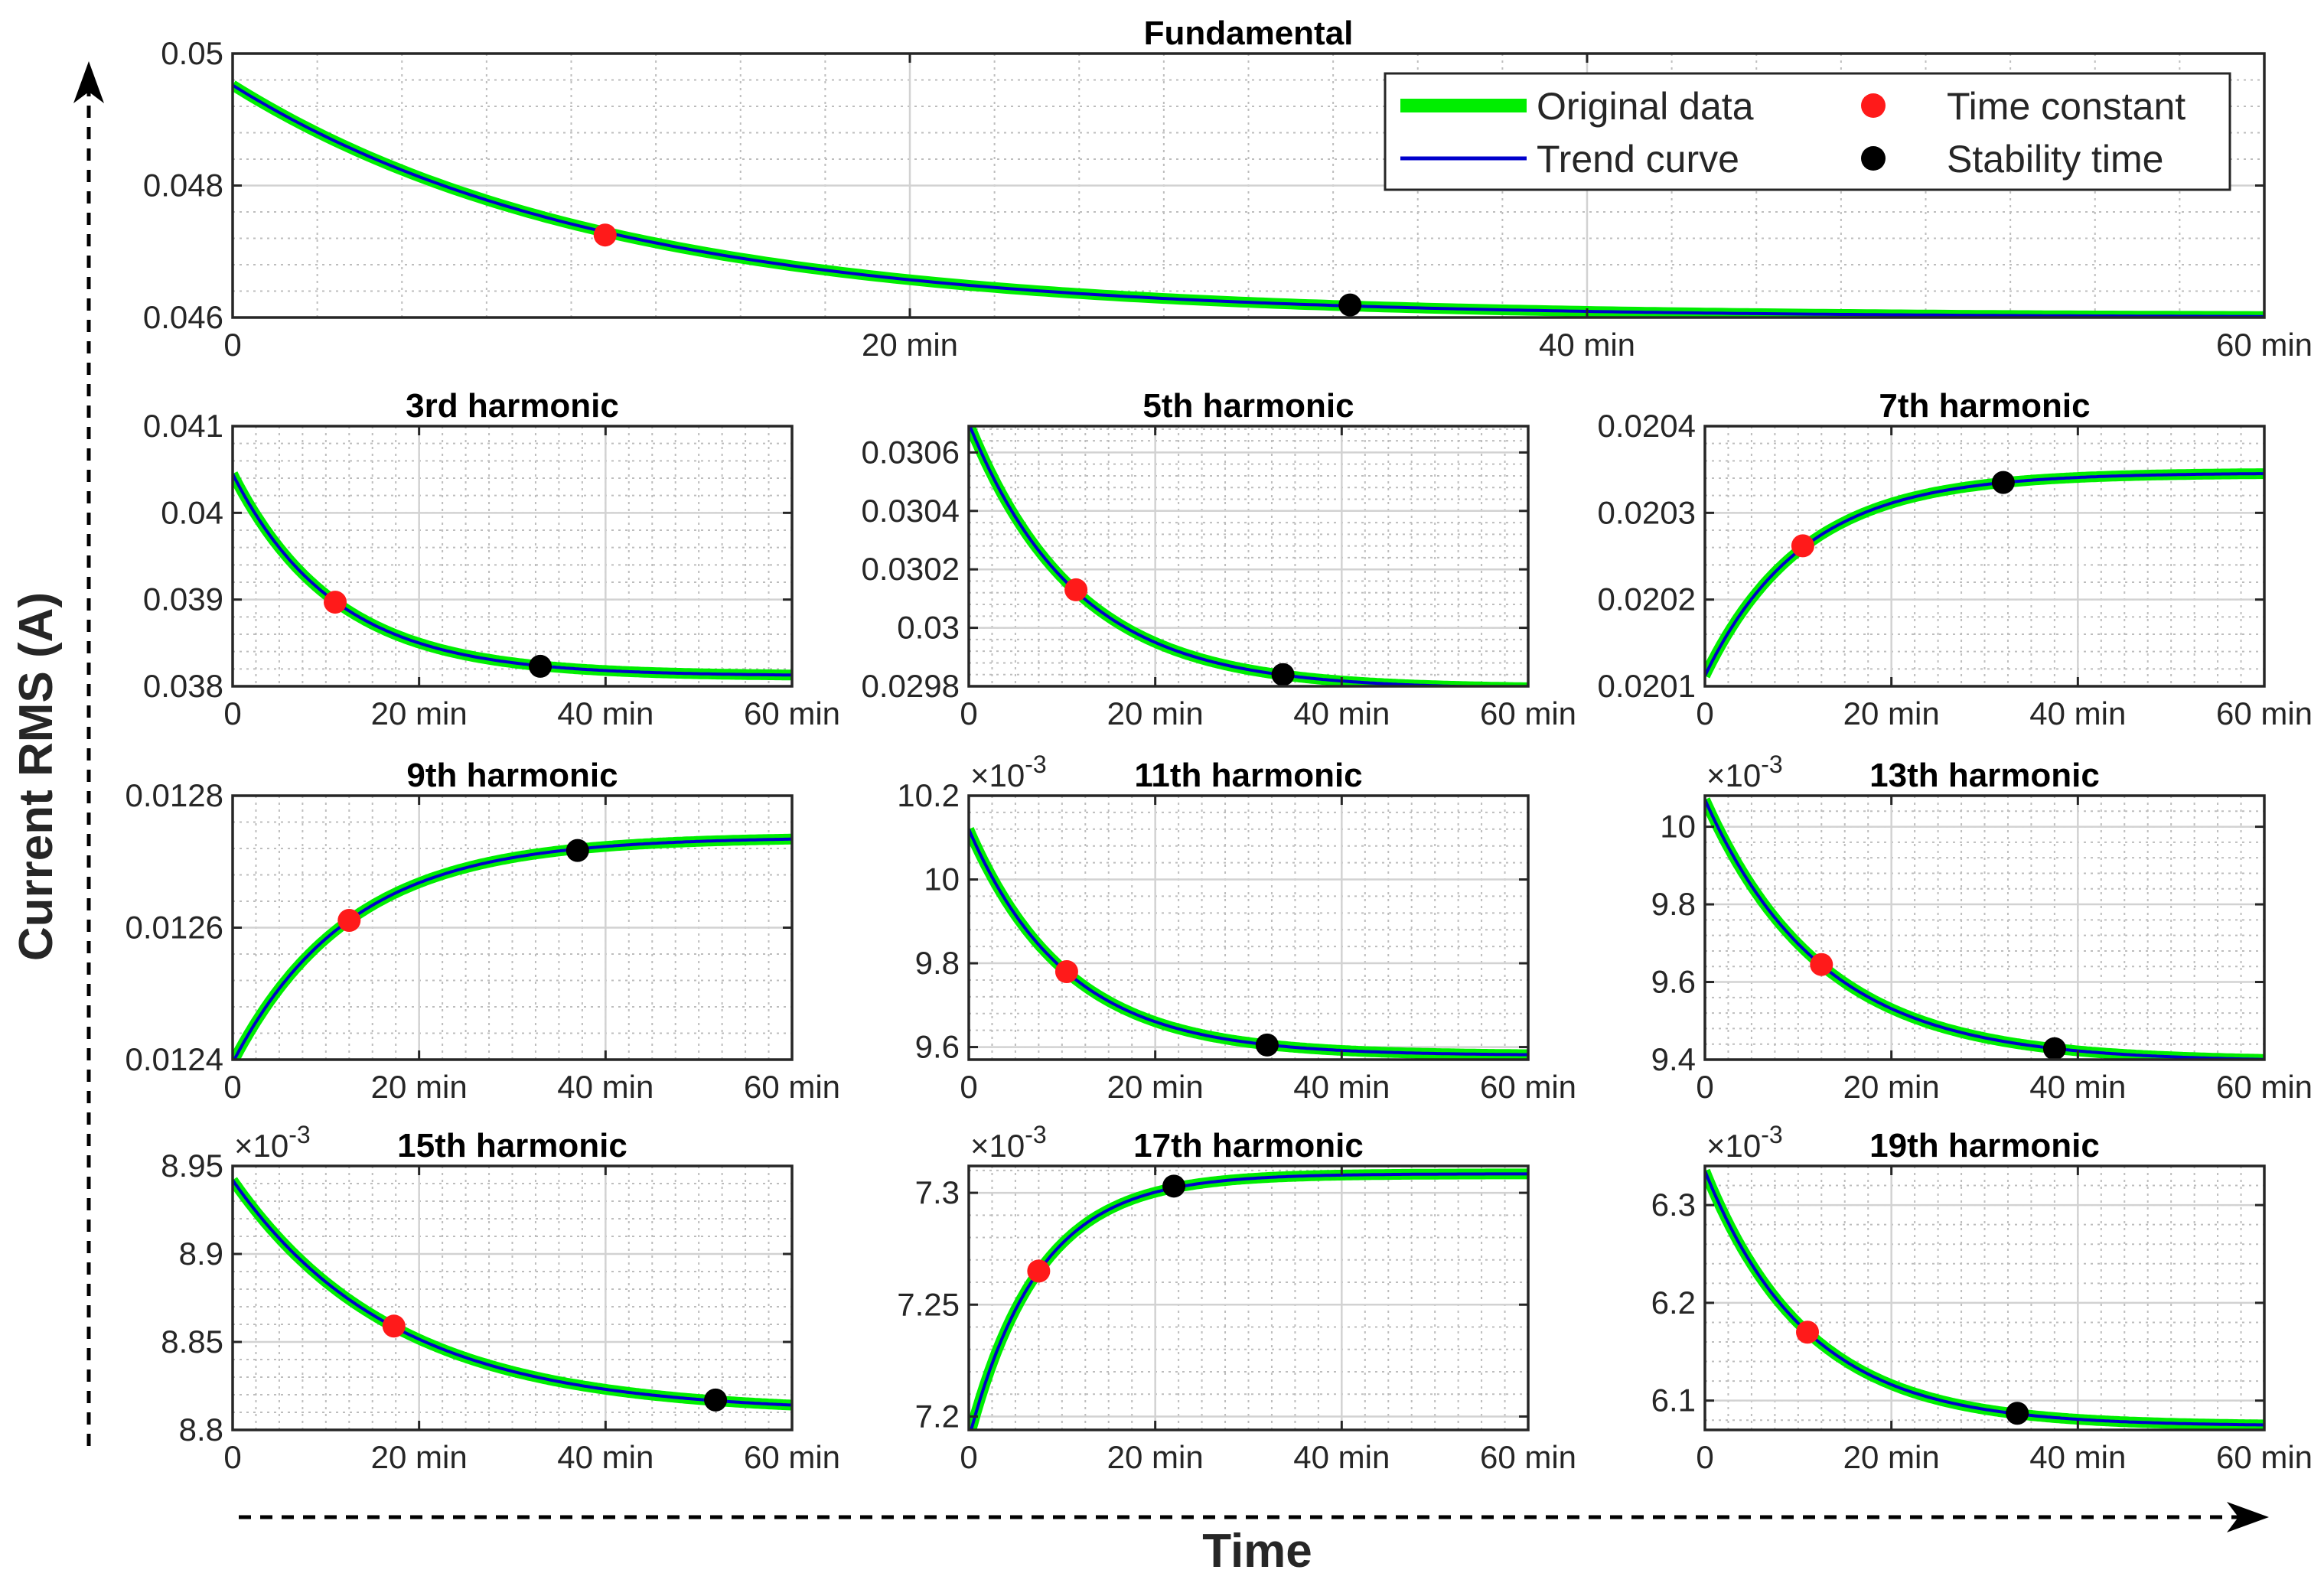 The width and height of the screenshot is (2324, 1586). Describe the element at coordinates (1673, 1205) in the screenshot. I see `y-tick-label: 6.3` at that location.